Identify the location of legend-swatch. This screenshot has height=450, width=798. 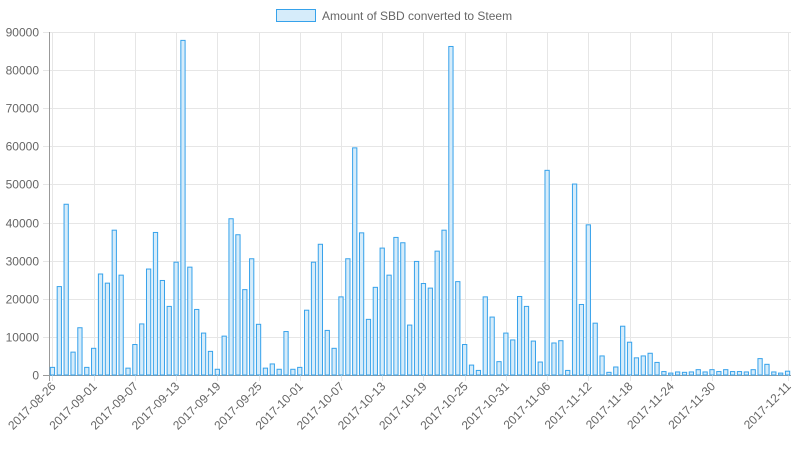
(296, 15).